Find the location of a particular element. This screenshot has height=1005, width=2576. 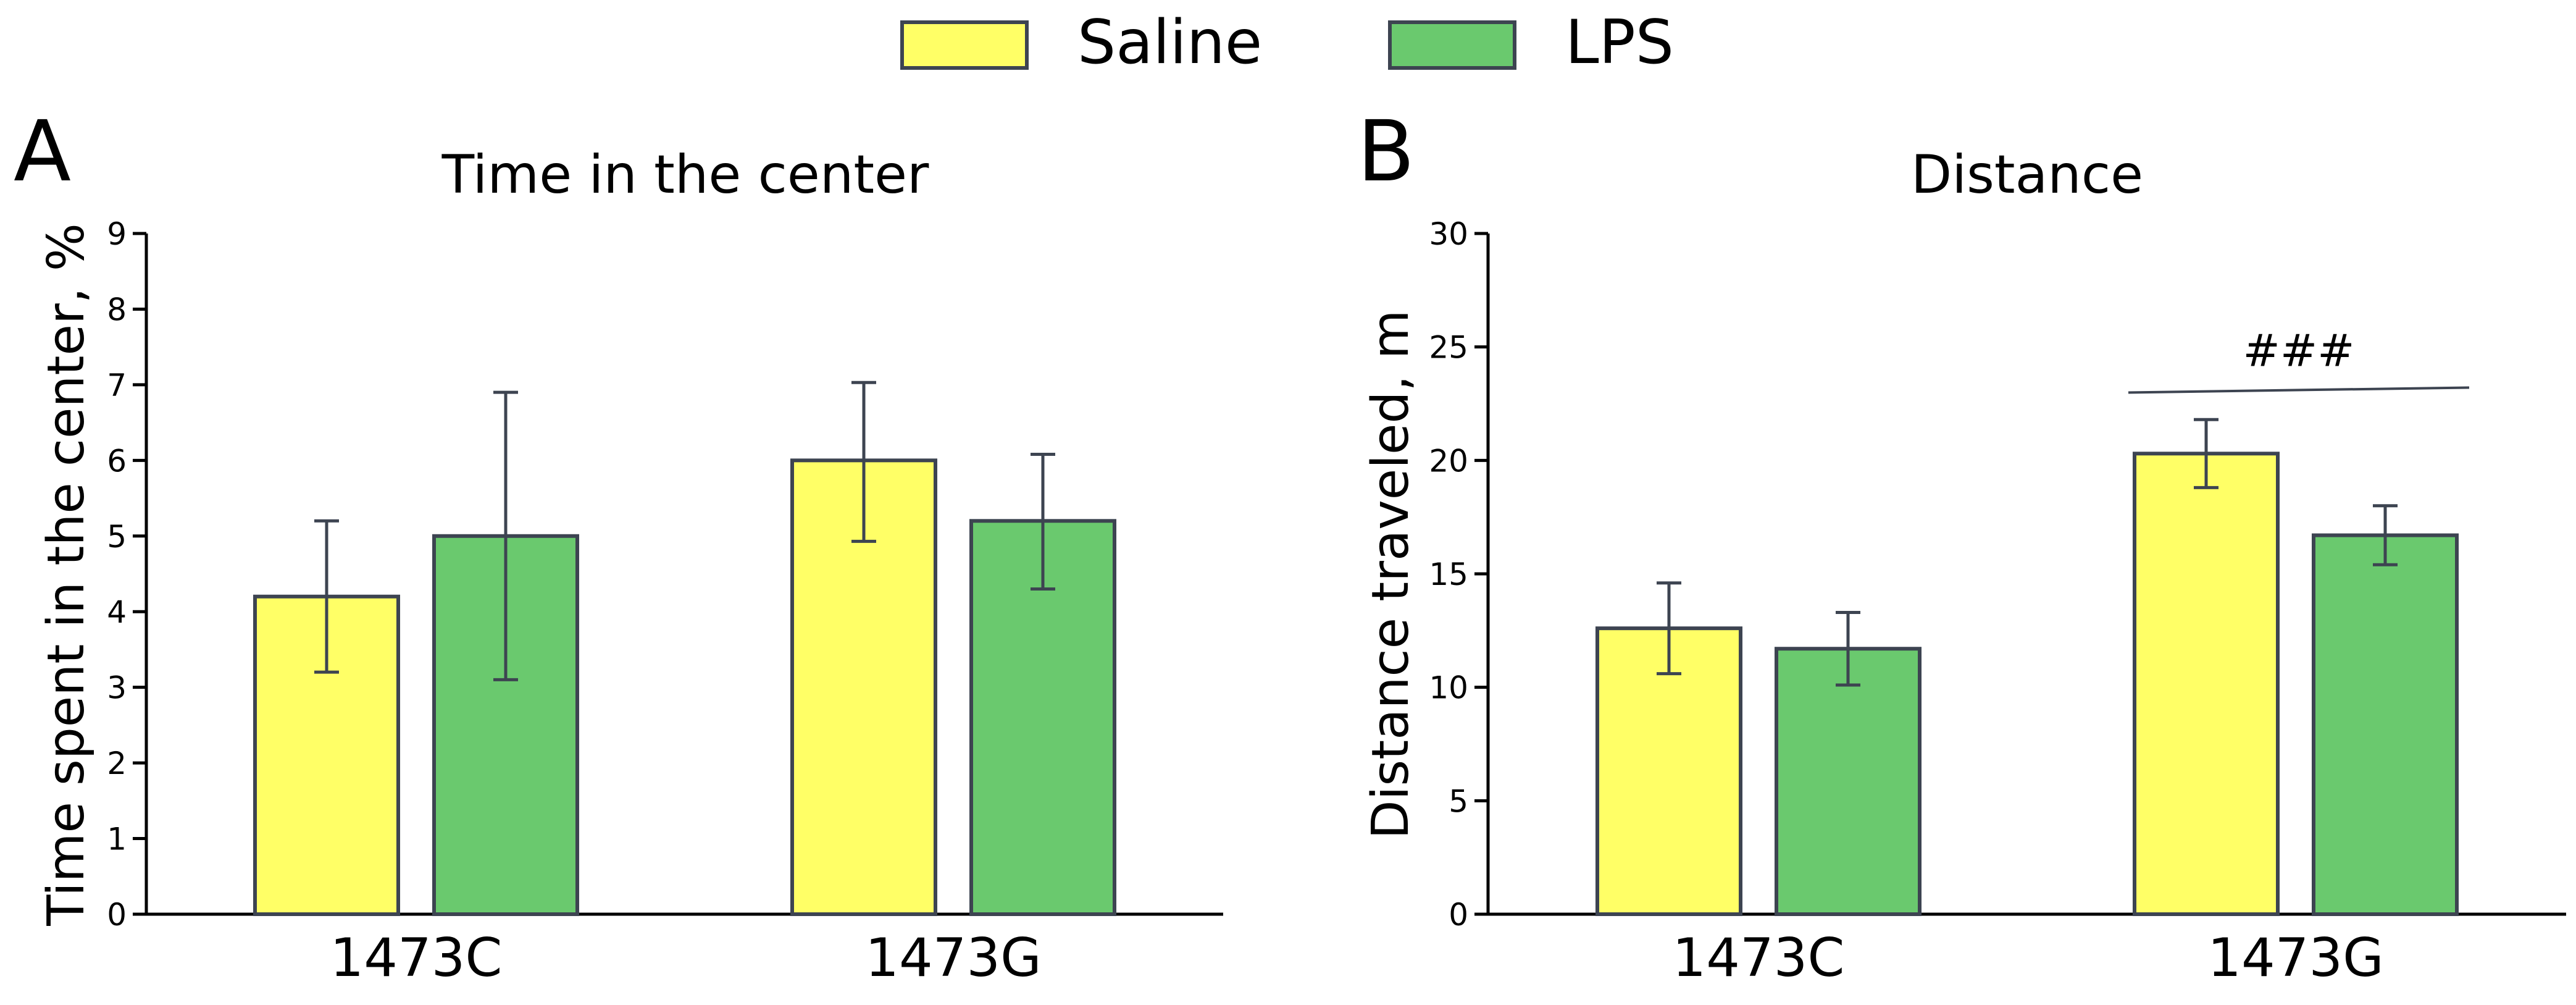

panel-a-y-tick-label: 7 is located at coordinates (117, 385).